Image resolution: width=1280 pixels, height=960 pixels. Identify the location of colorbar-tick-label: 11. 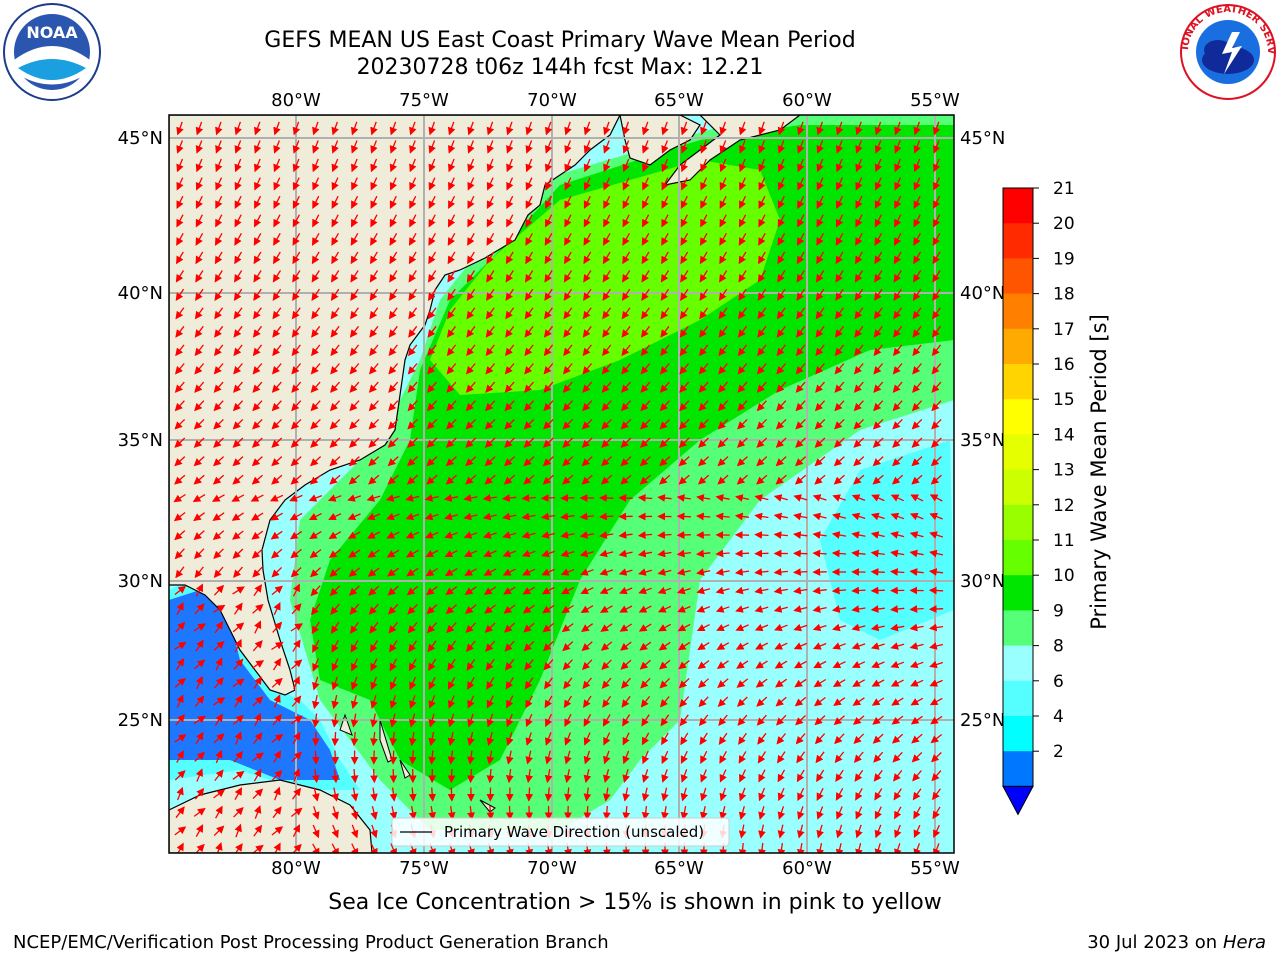
(1064, 541).